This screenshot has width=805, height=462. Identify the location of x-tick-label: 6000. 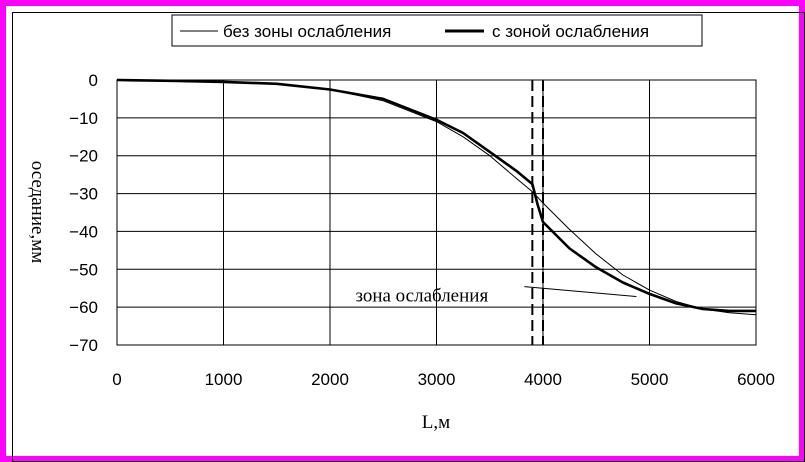
(756, 379).